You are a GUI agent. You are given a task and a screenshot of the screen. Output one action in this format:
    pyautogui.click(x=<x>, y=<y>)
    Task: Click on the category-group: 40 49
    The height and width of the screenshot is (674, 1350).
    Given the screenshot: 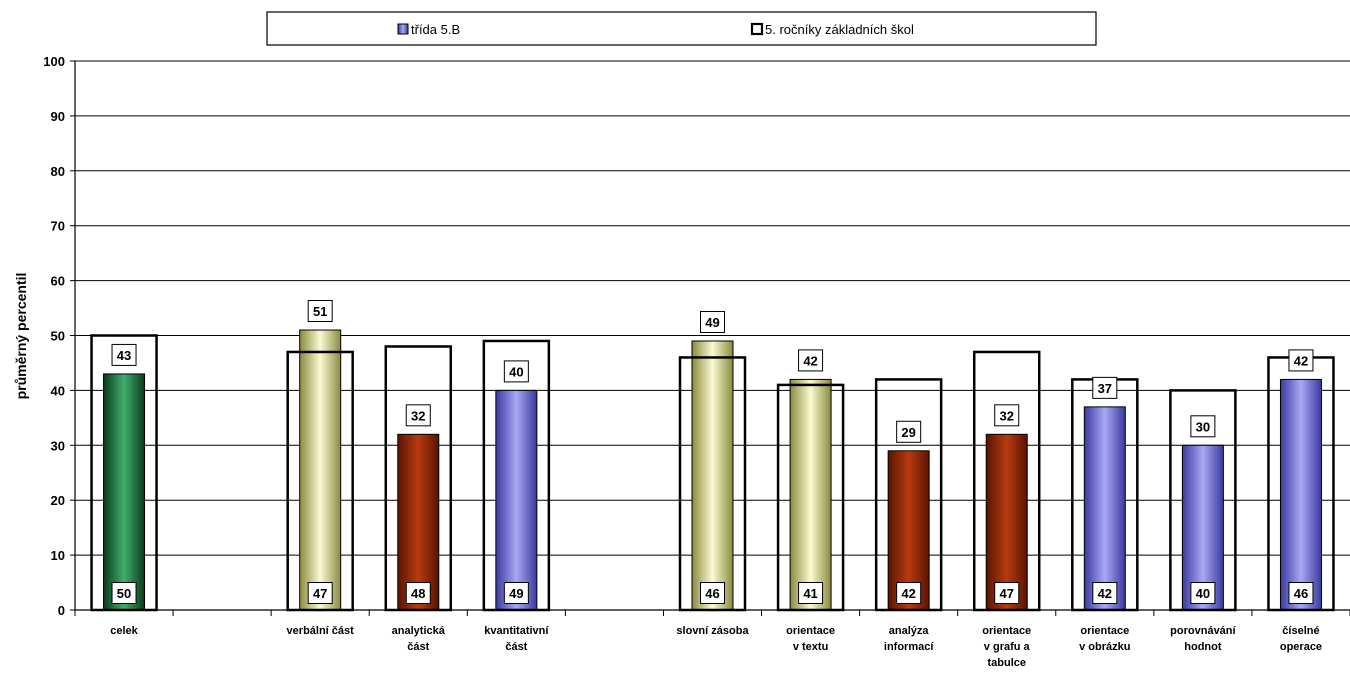 What is the action you would take?
    pyautogui.click(x=516, y=475)
    